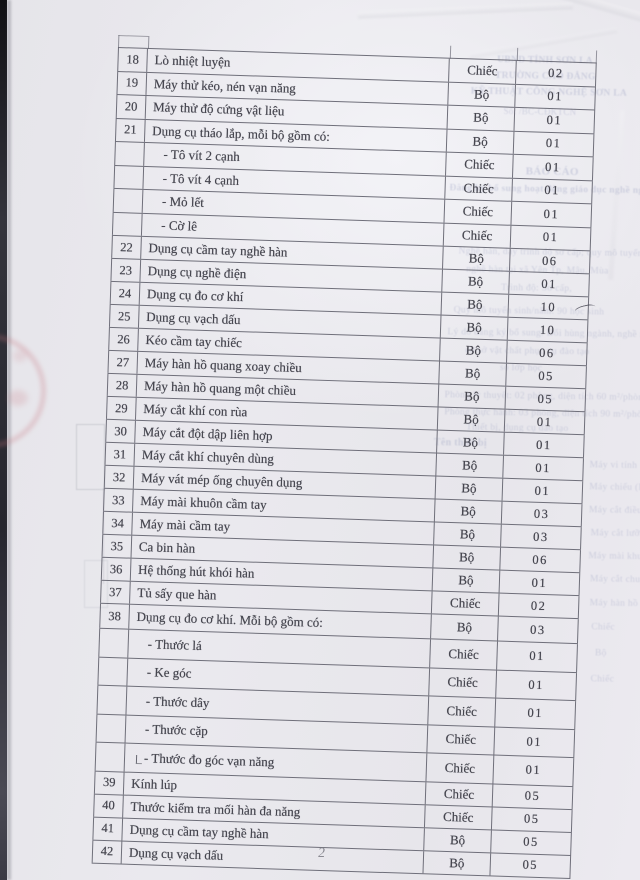 This screenshot has height=880, width=640. I want to click on bleedthrough-text: Bộ, so click(600, 653).